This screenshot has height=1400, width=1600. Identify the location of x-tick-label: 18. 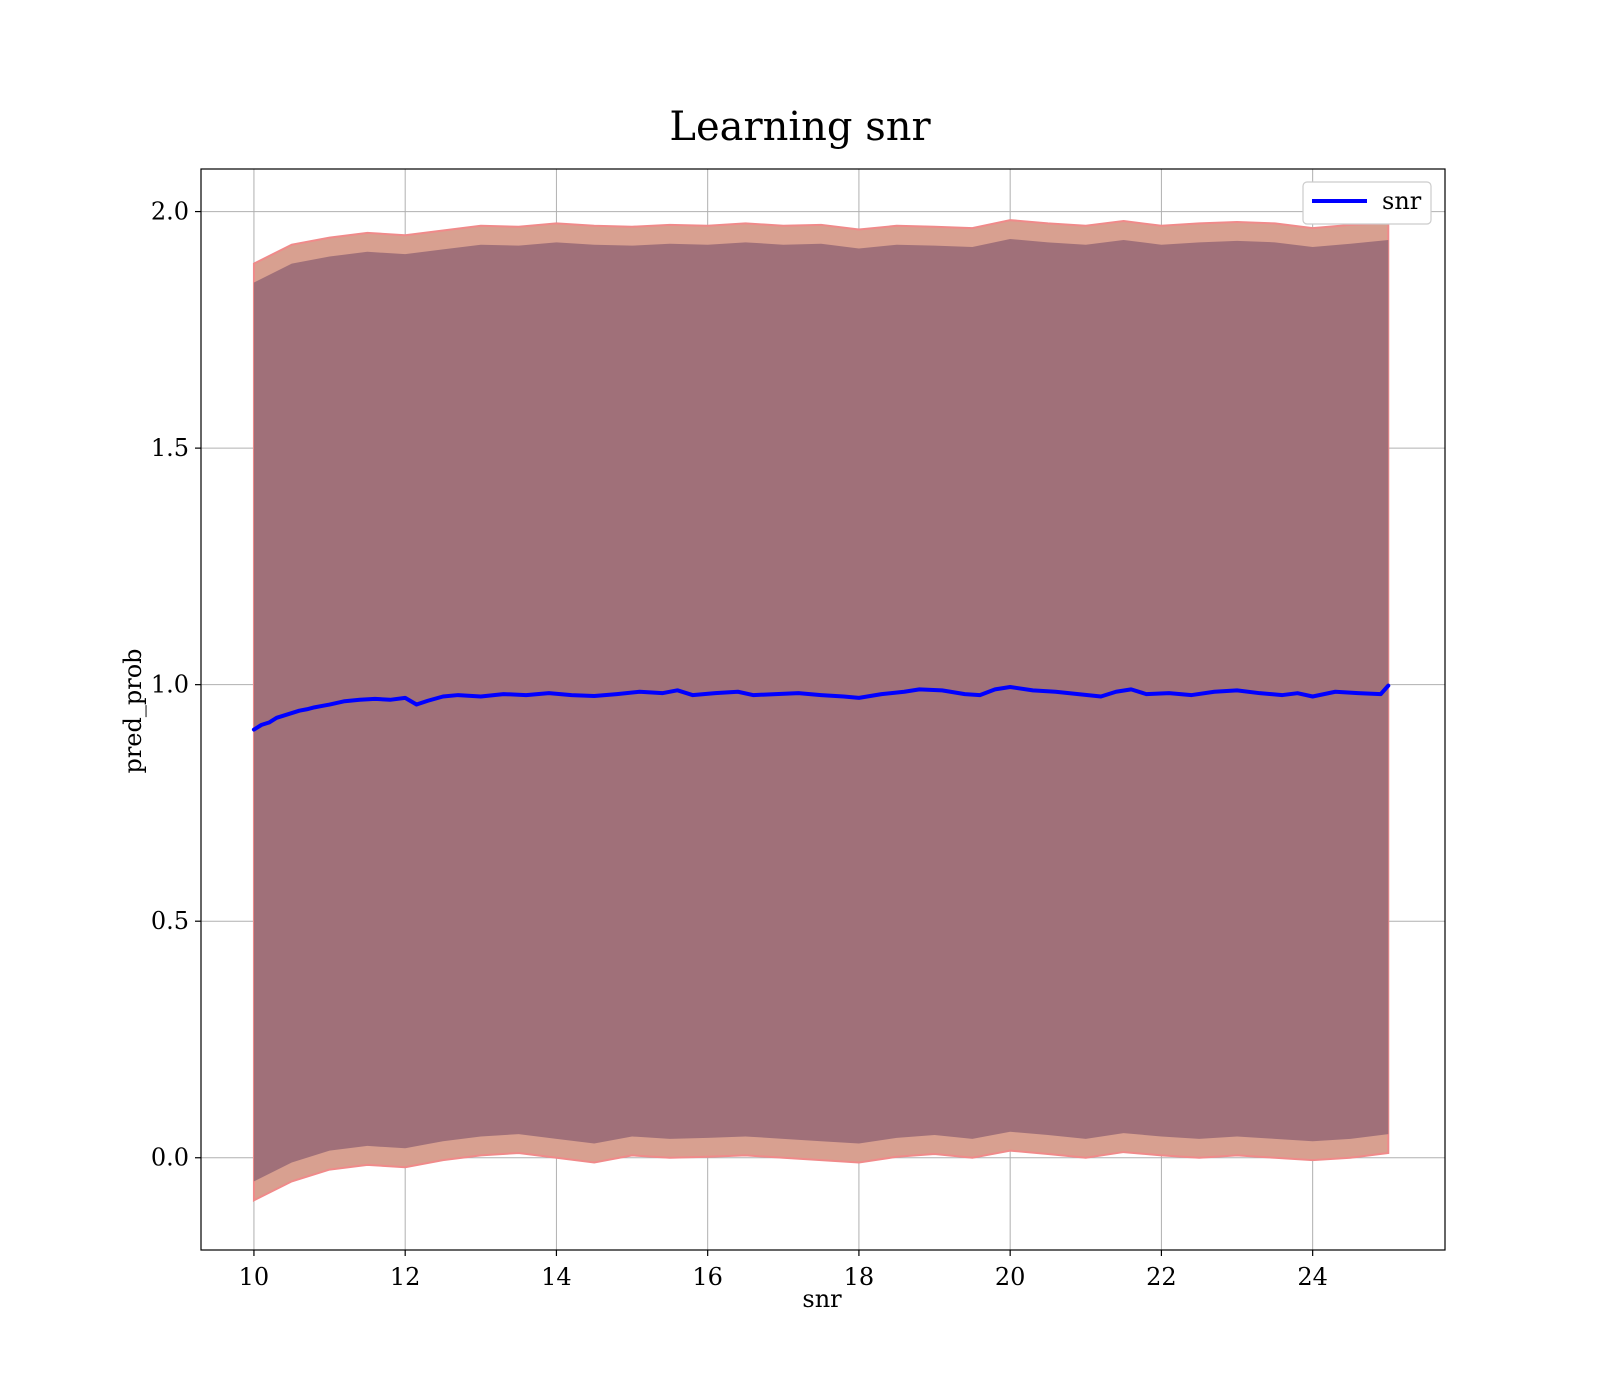
(859, 1277).